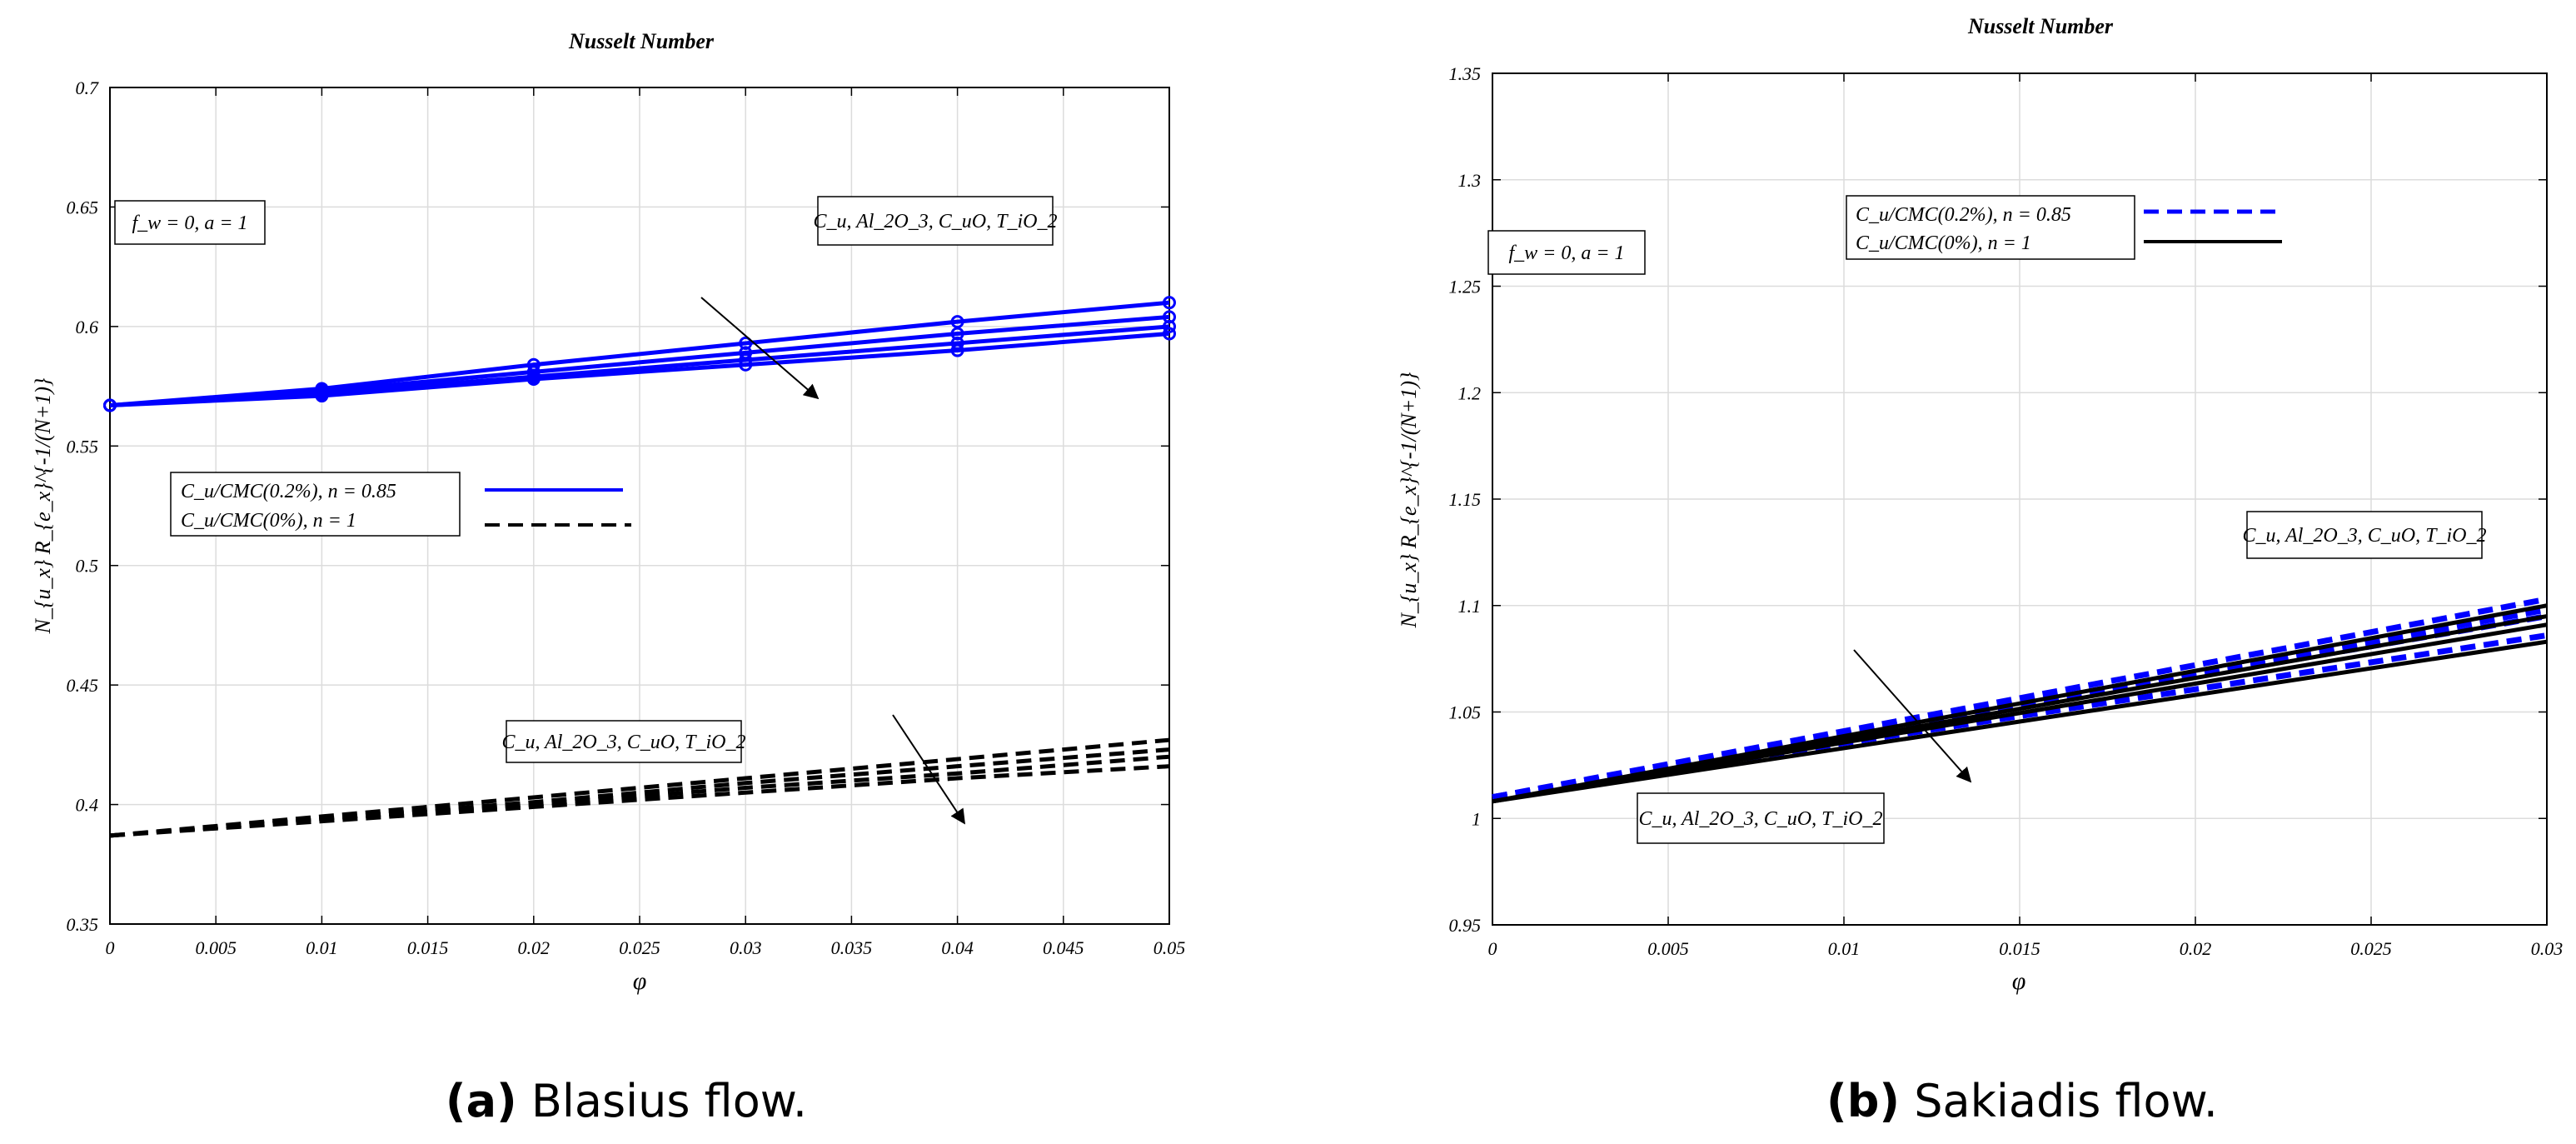 The height and width of the screenshot is (1144, 2576). I want to click on y-tick-label: 0.65, so click(83, 207).